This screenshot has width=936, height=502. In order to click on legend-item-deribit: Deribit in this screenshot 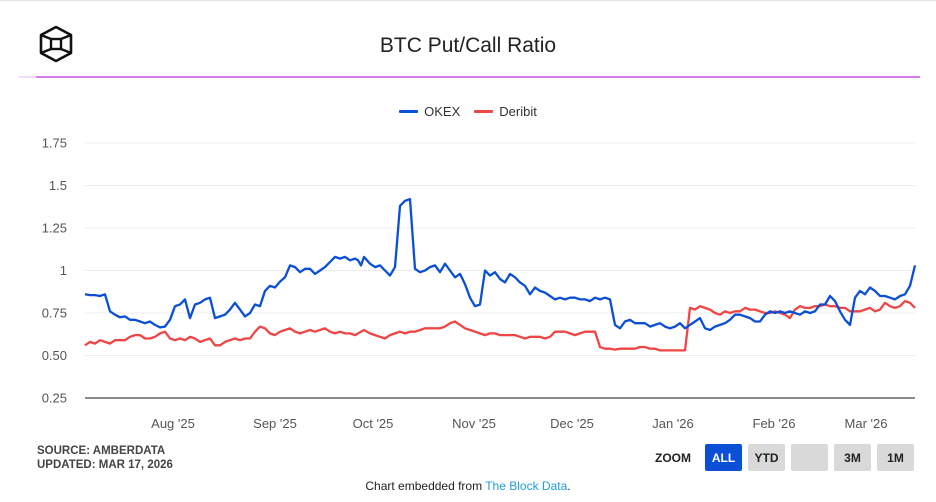, I will do `click(505, 111)`.